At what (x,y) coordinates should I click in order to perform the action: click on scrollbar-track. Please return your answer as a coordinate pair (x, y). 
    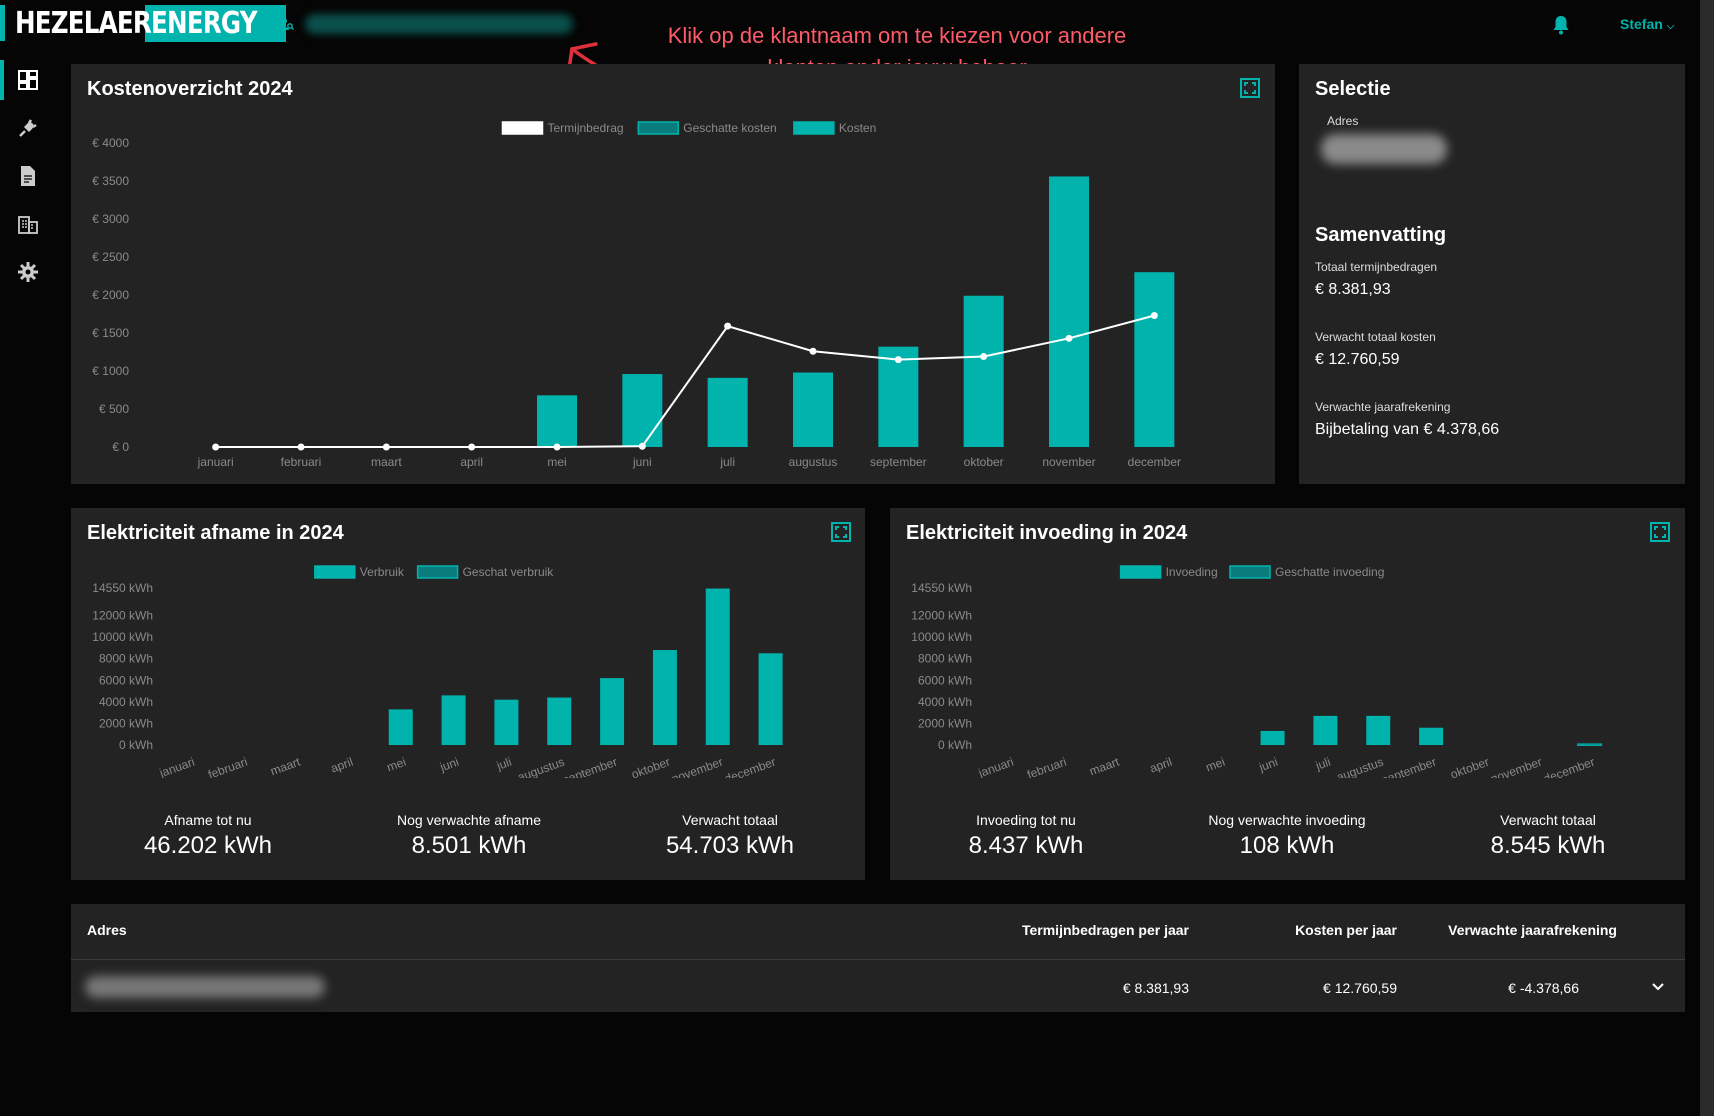
    Looking at the image, I should click on (1707, 558).